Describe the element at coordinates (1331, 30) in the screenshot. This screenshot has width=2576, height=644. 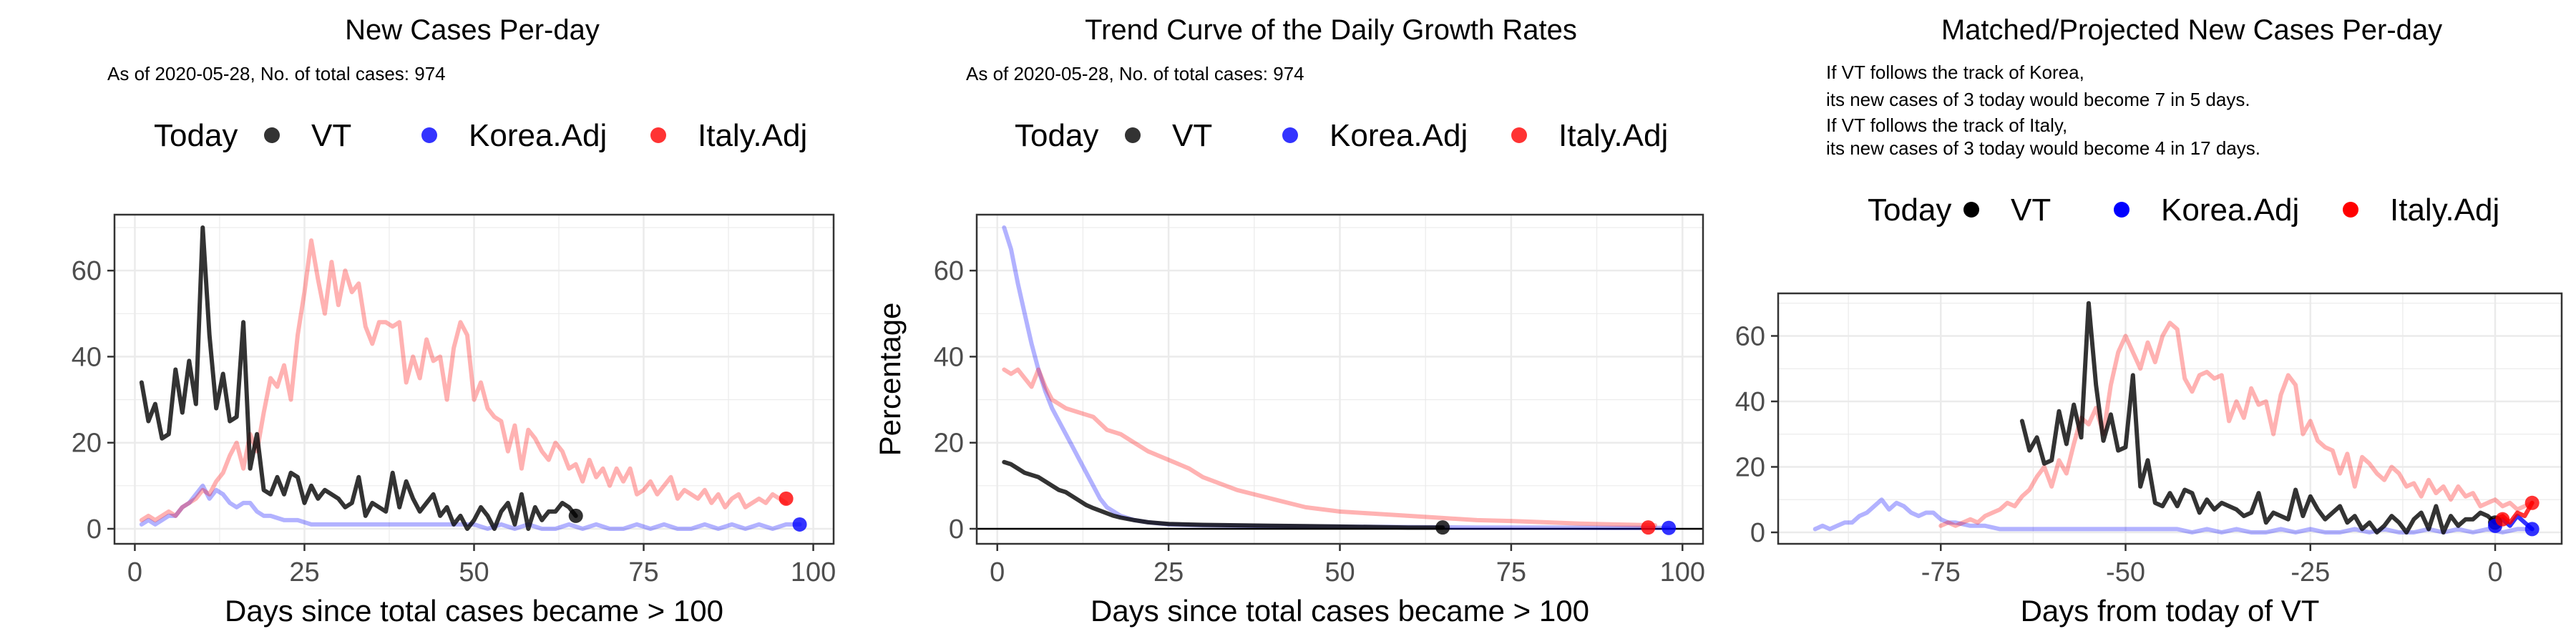
I see `chart-title: Trend Curve of the Daily Growth Rates` at that location.